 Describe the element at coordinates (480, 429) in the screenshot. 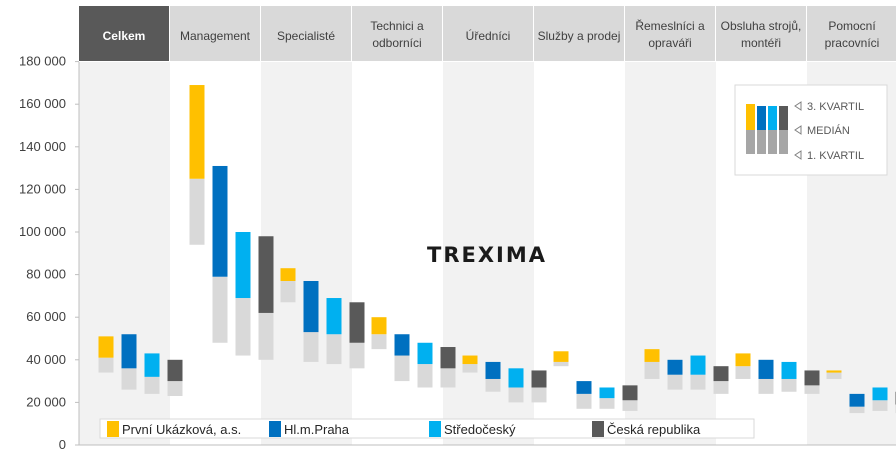

I see `series-legend-label: Středočeský` at that location.